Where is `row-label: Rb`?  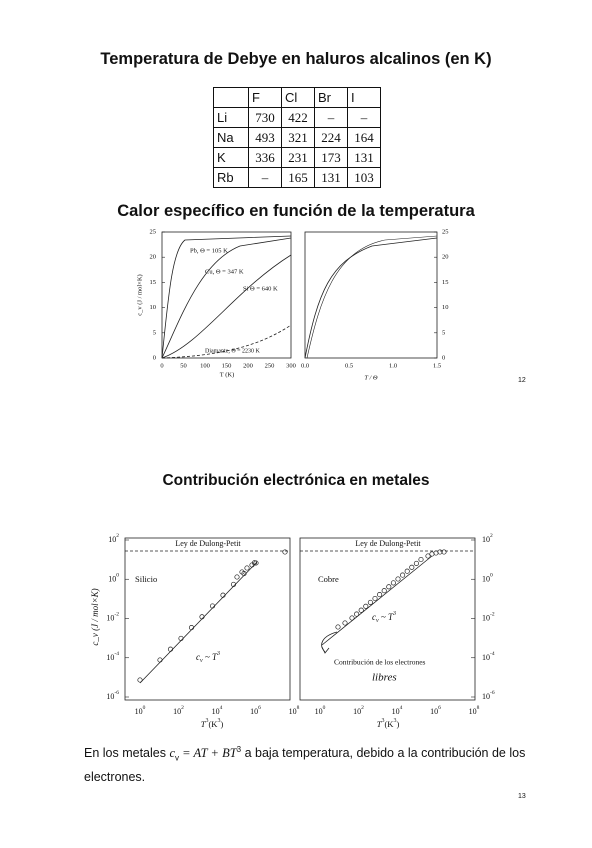 row-label: Rb is located at coordinates (231, 177).